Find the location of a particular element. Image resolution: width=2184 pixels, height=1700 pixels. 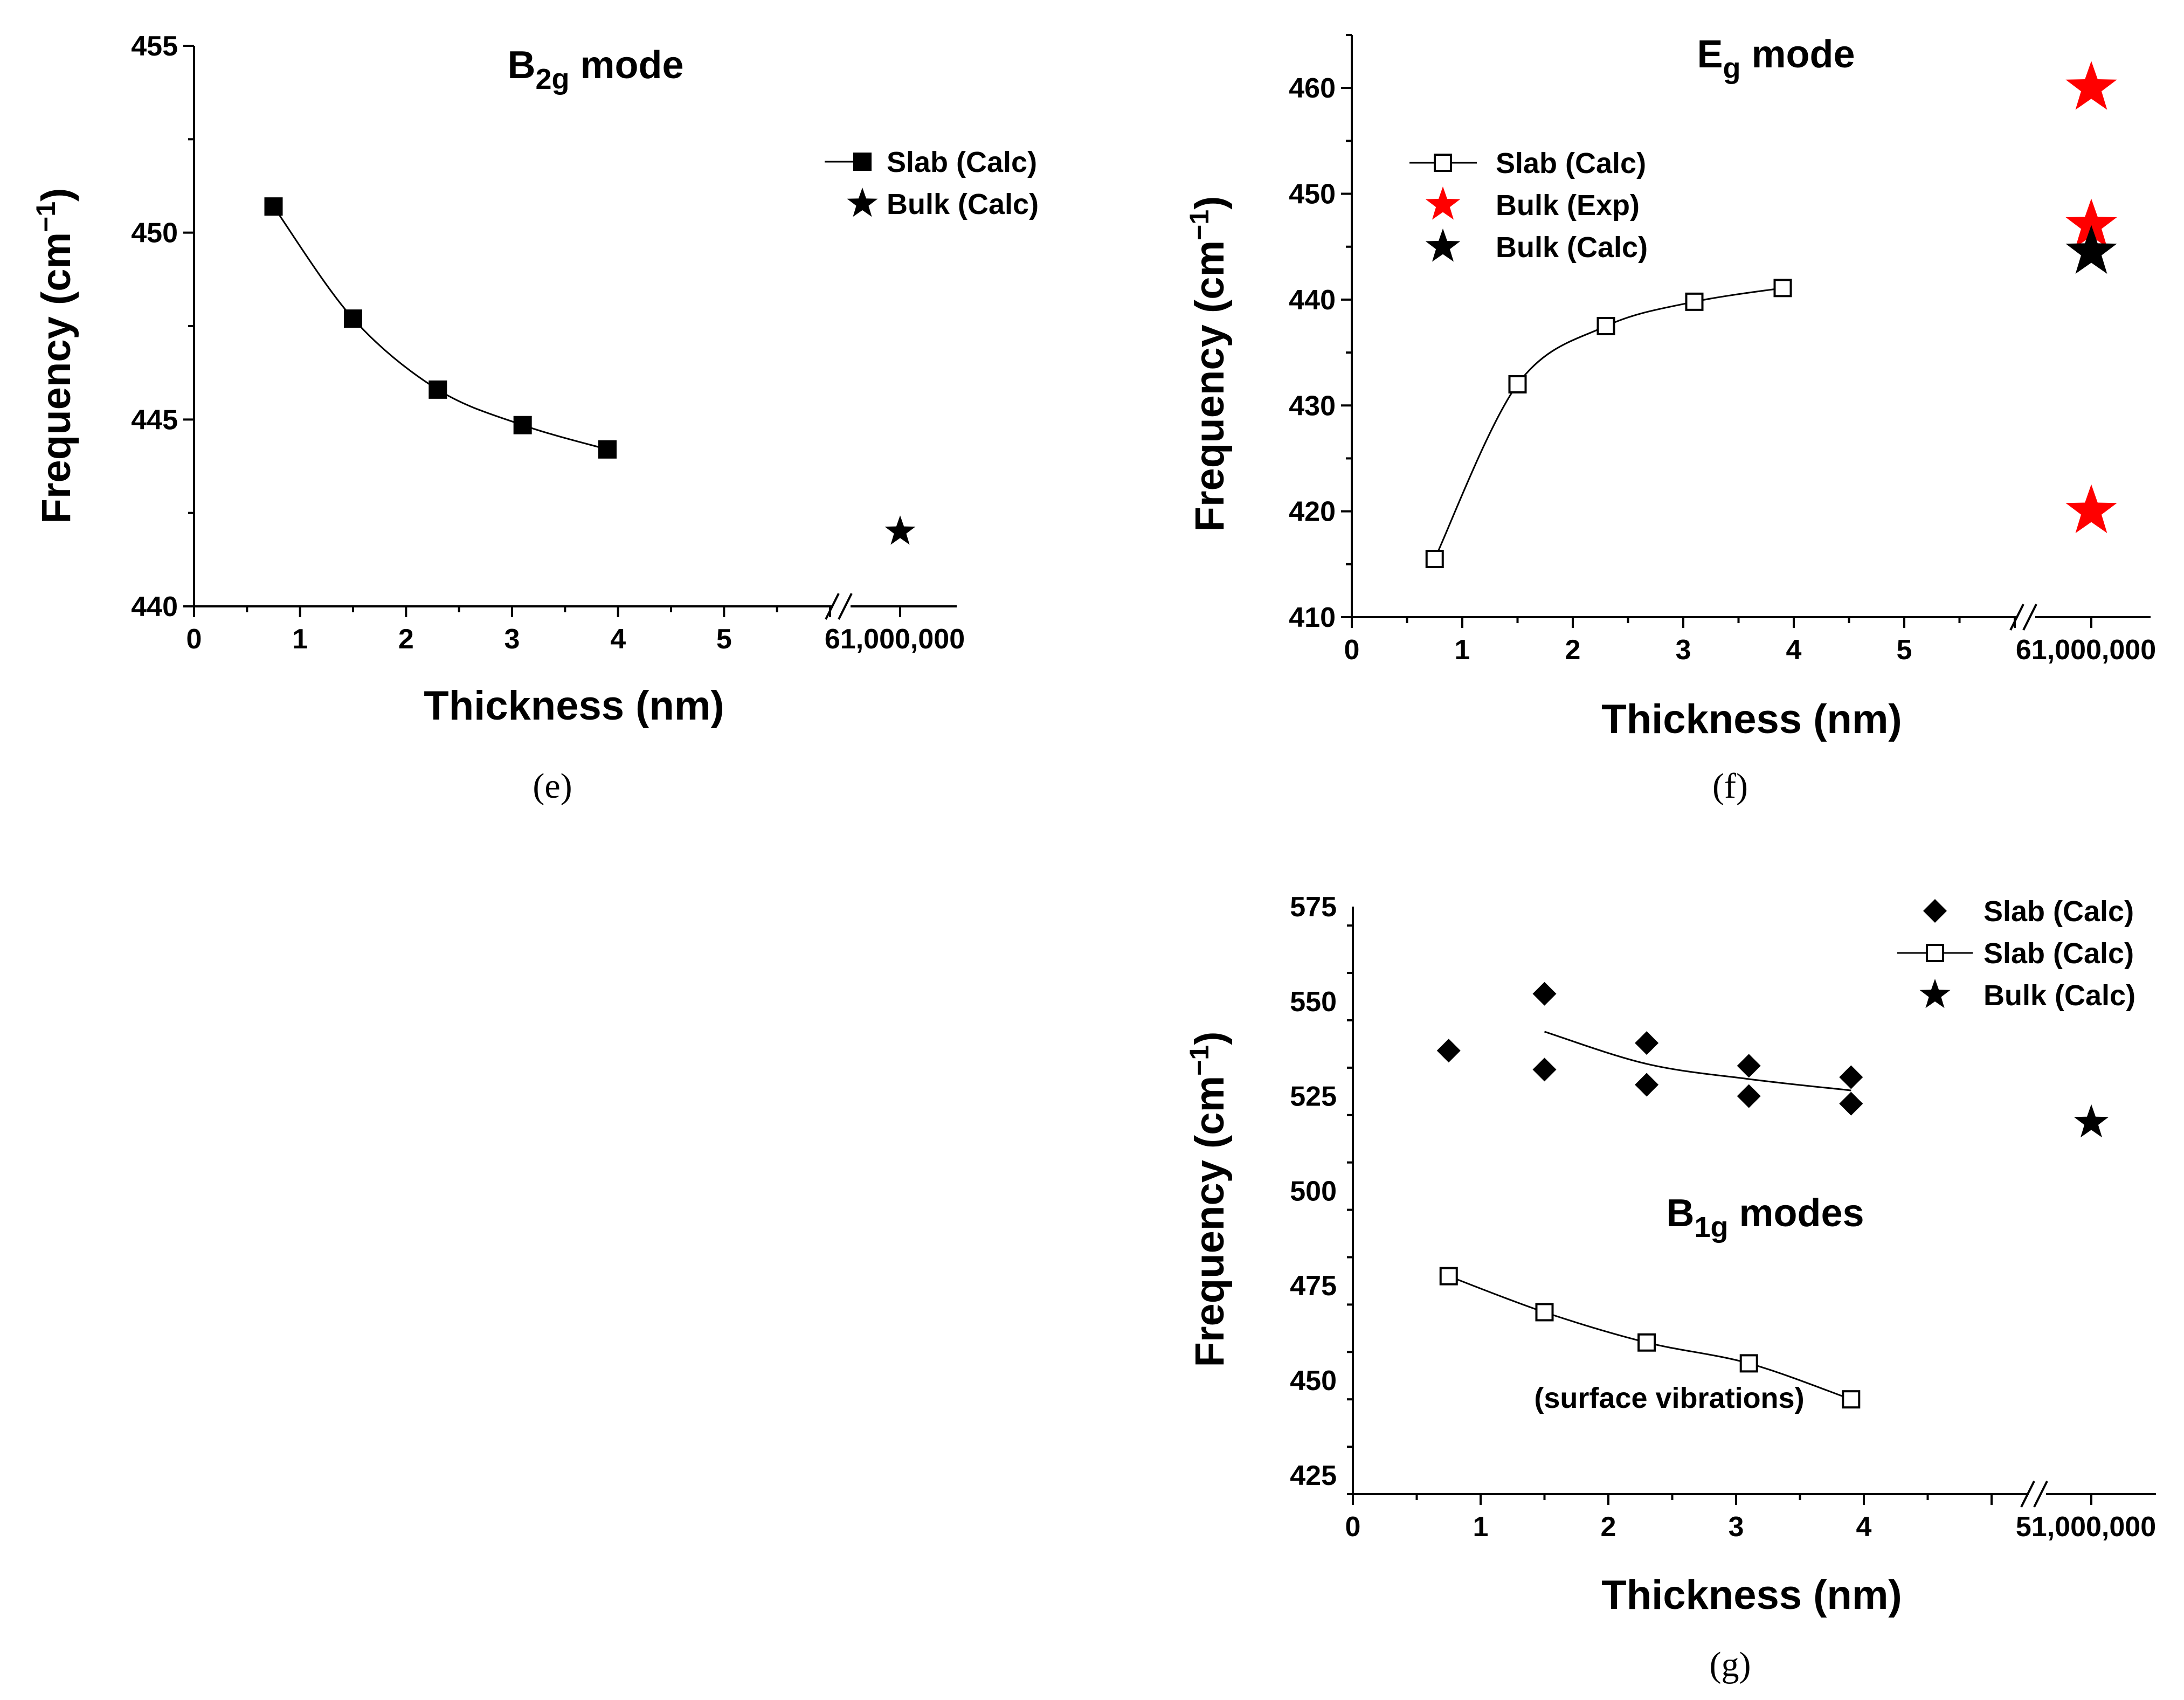

y-tick-label: 550 is located at coordinates (1314, 1002).